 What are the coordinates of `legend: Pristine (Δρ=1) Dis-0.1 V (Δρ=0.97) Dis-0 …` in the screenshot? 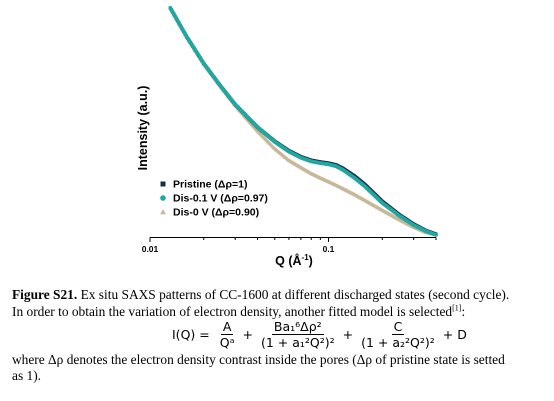 It's located at (214, 199).